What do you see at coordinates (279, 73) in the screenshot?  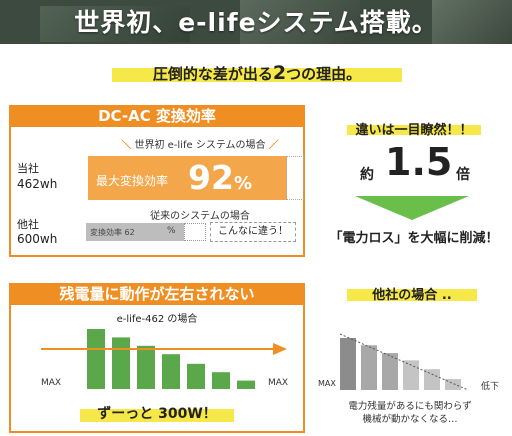 I see `reasons-number: 2` at bounding box center [279, 73].